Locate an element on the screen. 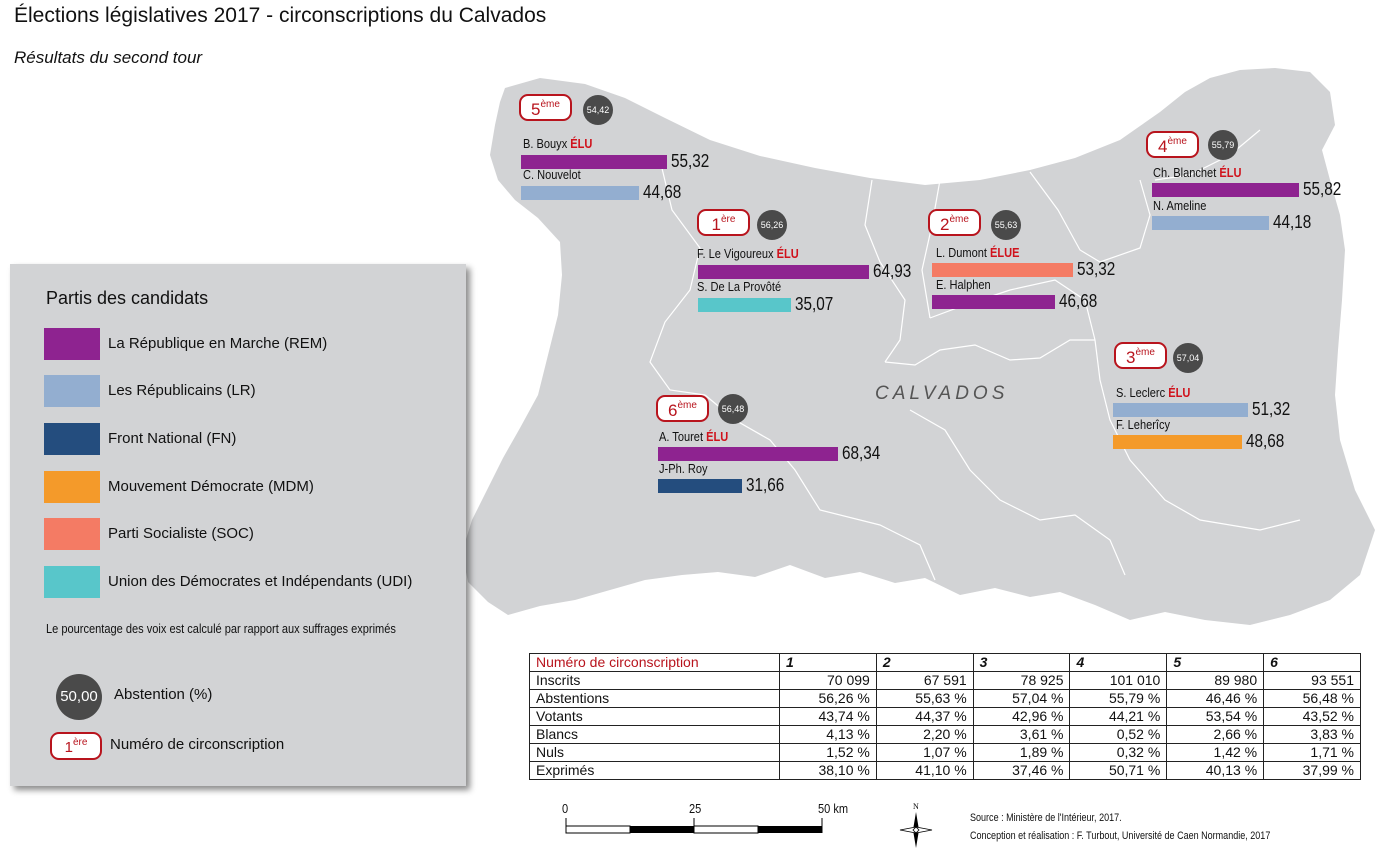 The height and width of the screenshot is (852, 1385). elected-badge: ÉLU is located at coordinates (1179, 392).